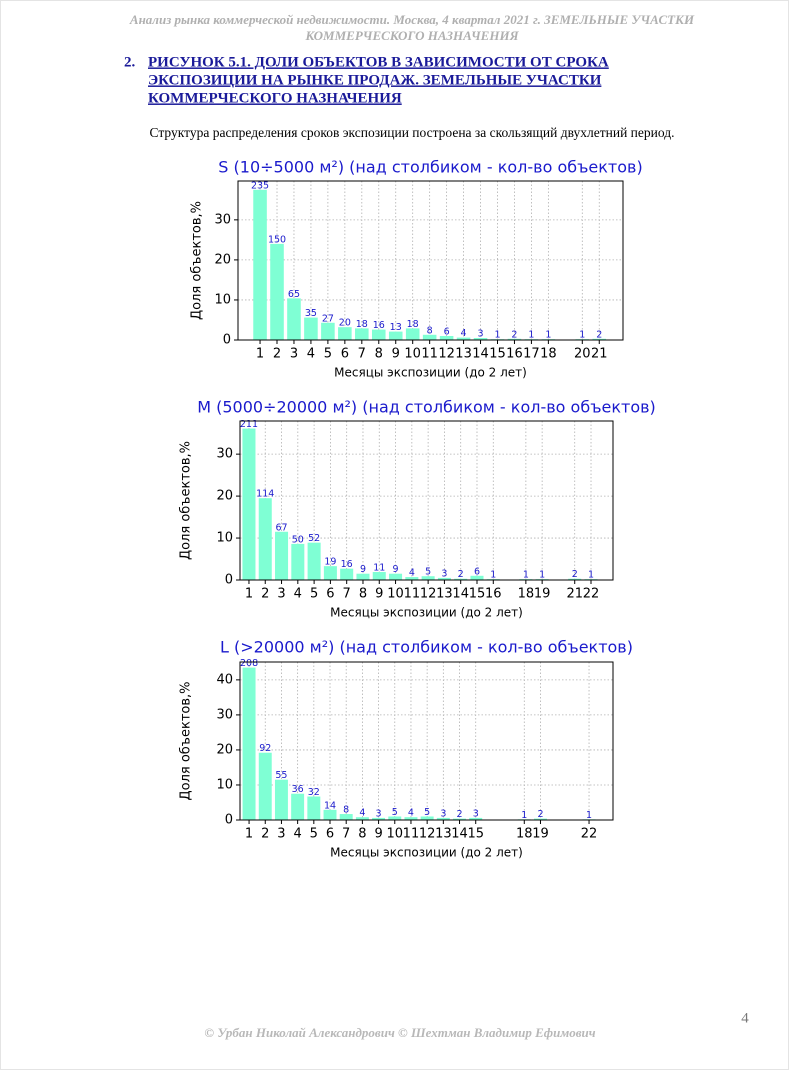 The width and height of the screenshot is (789, 1070). I want to click on x-tick-label: 16, so click(493, 594).